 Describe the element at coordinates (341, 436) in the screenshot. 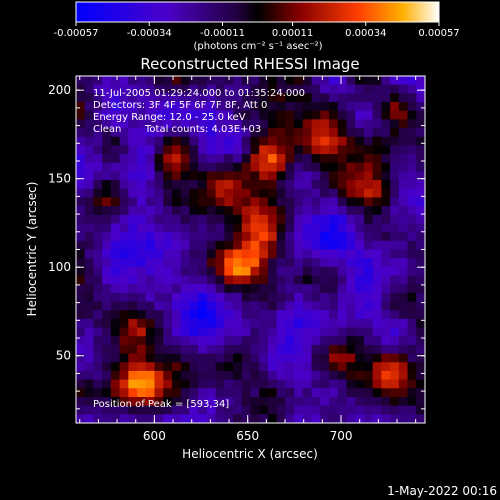

I see `x-tick-label: 700` at that location.